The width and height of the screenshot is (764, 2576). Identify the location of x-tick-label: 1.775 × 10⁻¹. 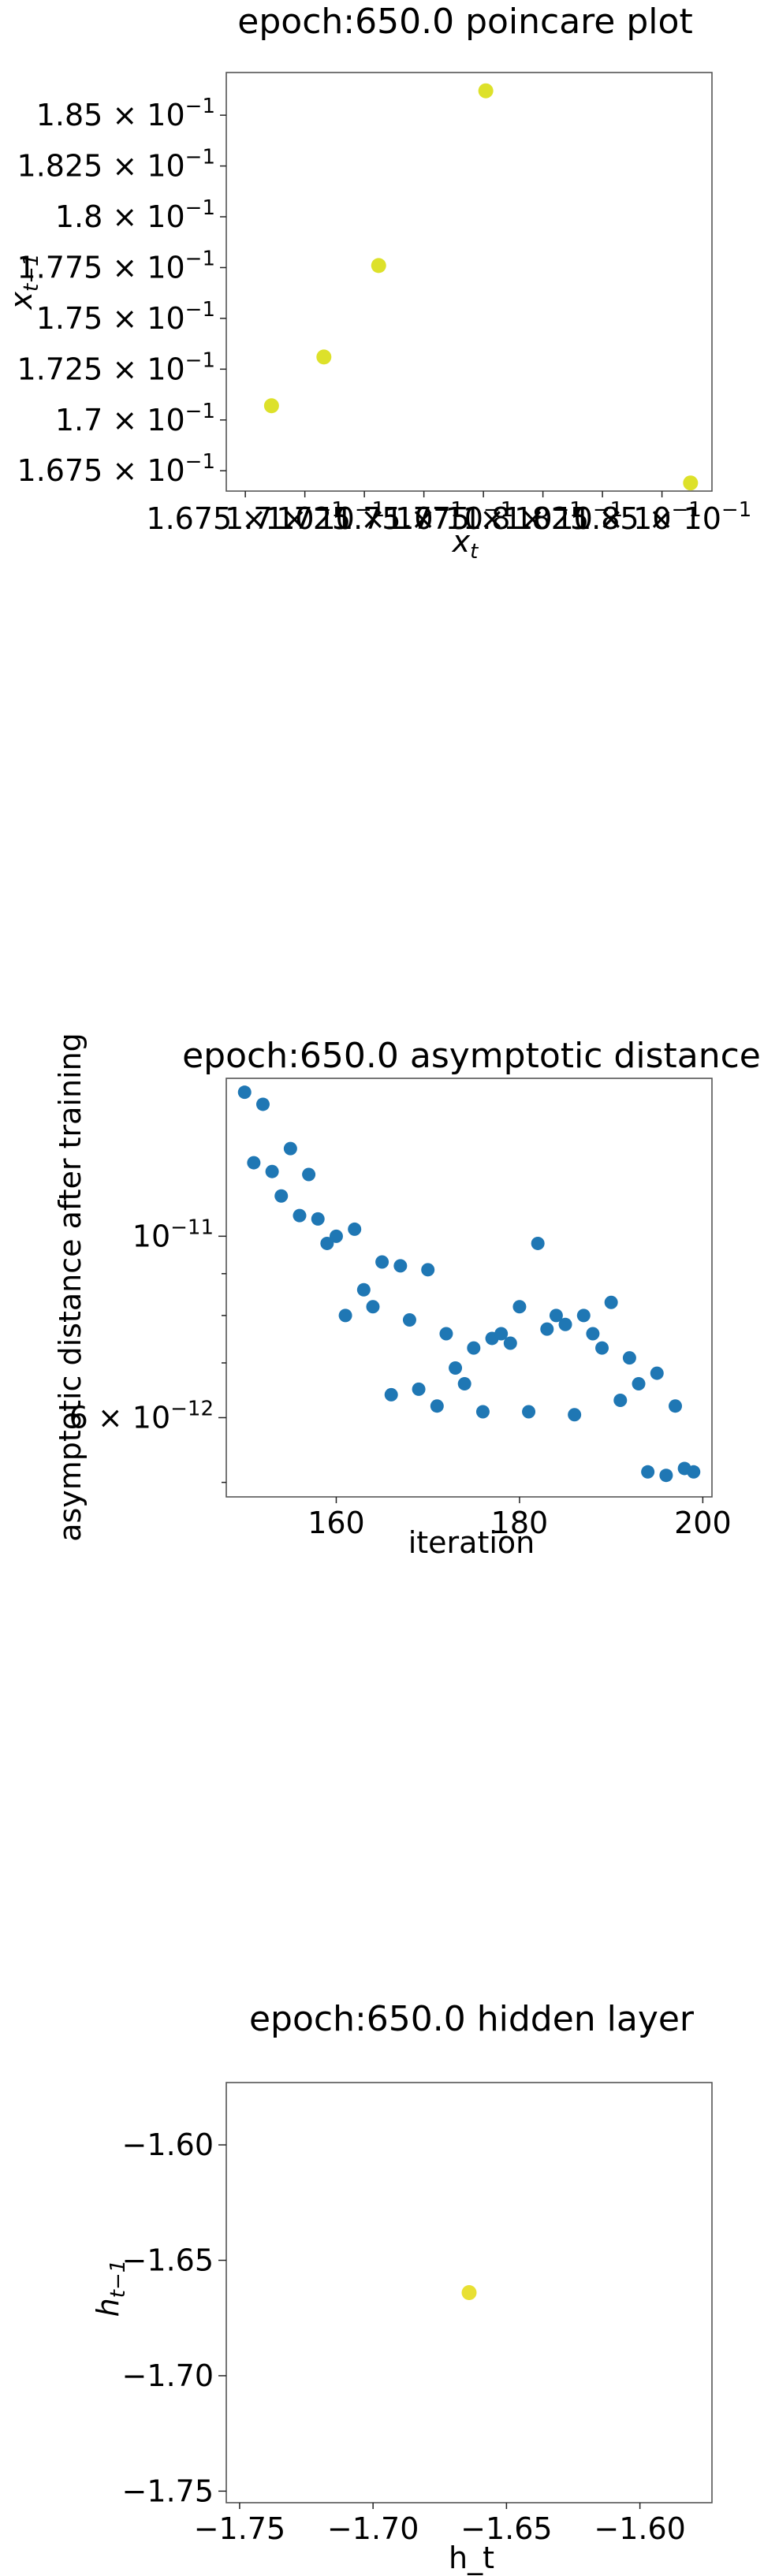
(483, 517).